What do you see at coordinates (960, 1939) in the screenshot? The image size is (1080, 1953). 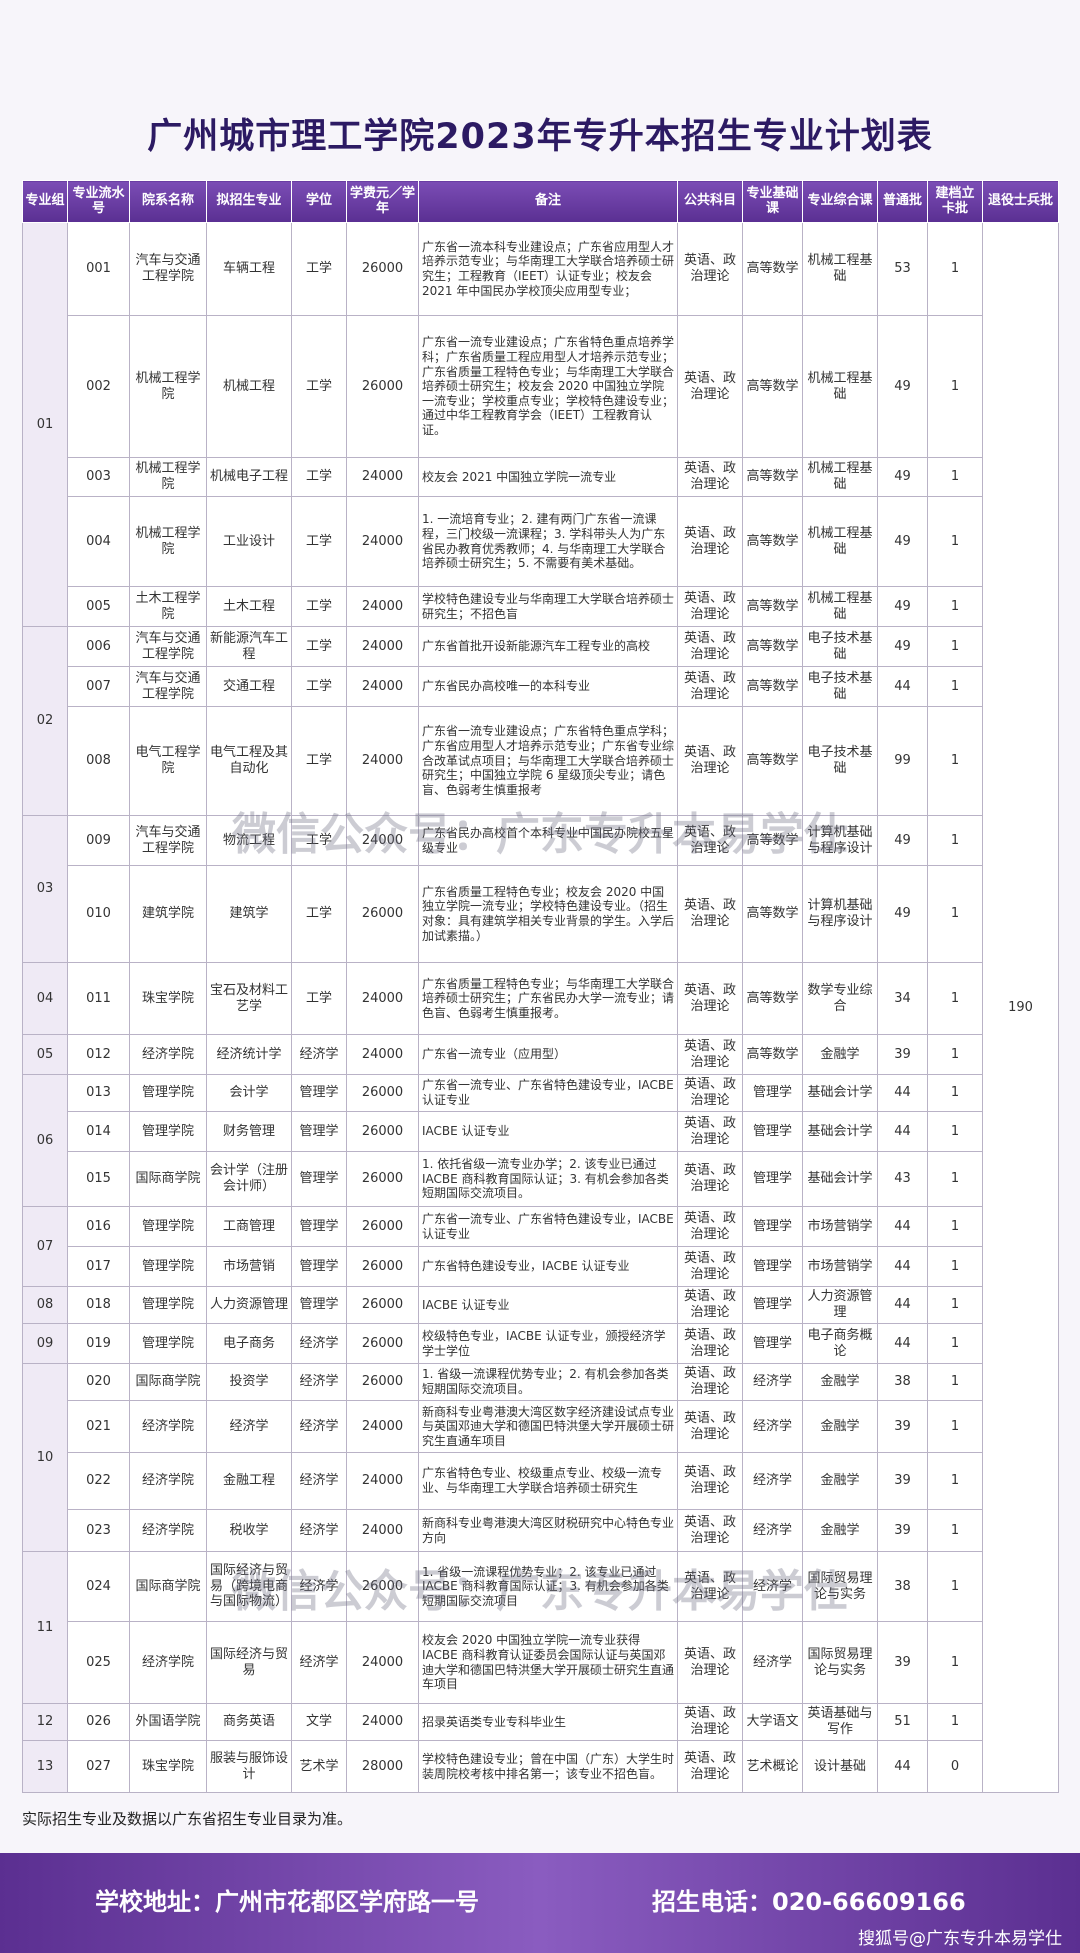 I see `source: 搜狐号@广东专升本易学仕` at bounding box center [960, 1939].